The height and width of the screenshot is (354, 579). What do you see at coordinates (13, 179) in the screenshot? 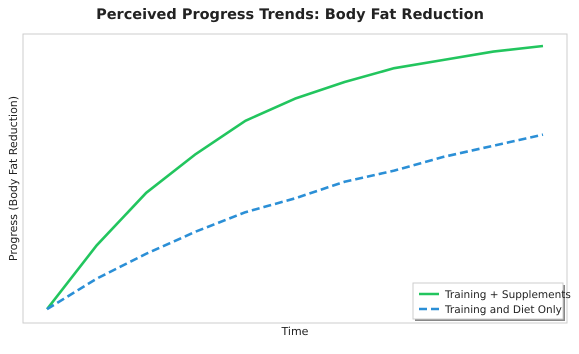
I see `y-axis-title: Progress (Body Fat Reduction)` at bounding box center [13, 179].